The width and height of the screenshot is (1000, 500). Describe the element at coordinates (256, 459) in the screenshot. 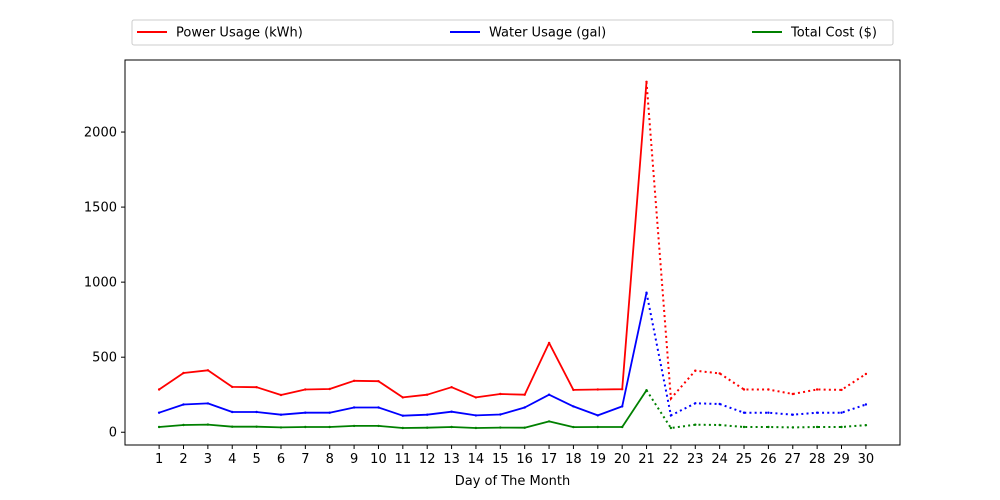

I see `x-tick-label: 5` at that location.